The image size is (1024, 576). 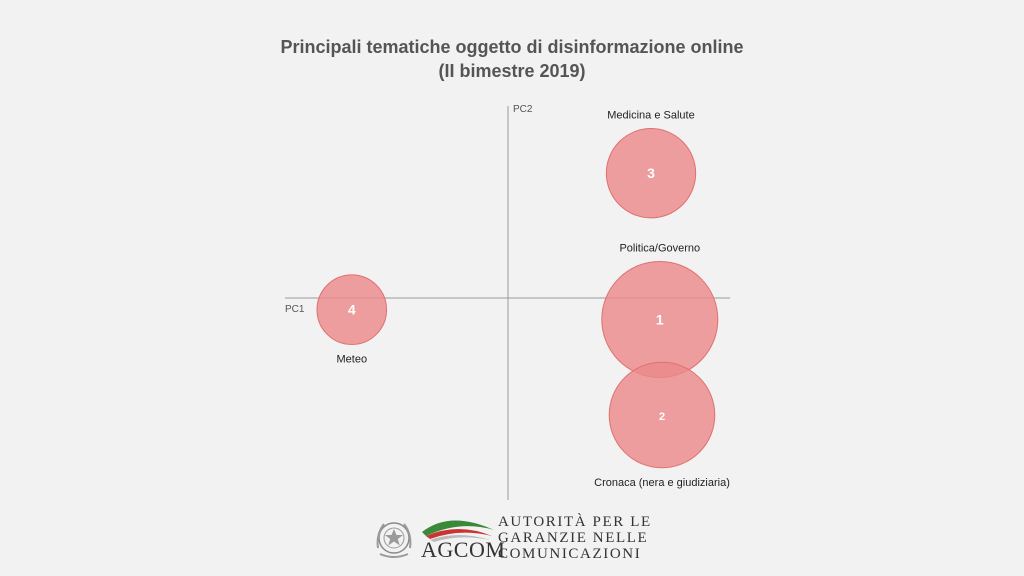 What do you see at coordinates (659, 248) in the screenshot?
I see `bubble-label: Politica/Governo` at bounding box center [659, 248].